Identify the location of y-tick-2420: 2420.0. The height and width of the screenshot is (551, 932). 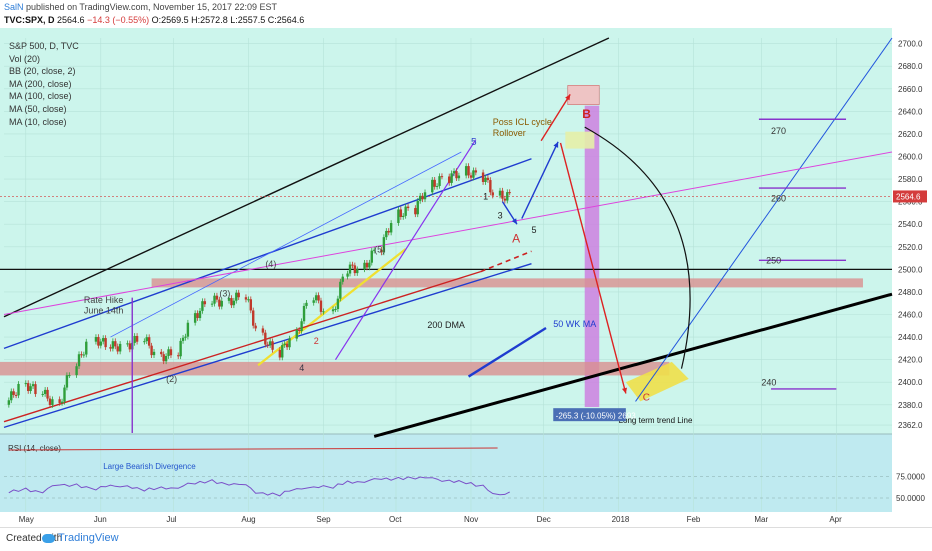
(910, 360).